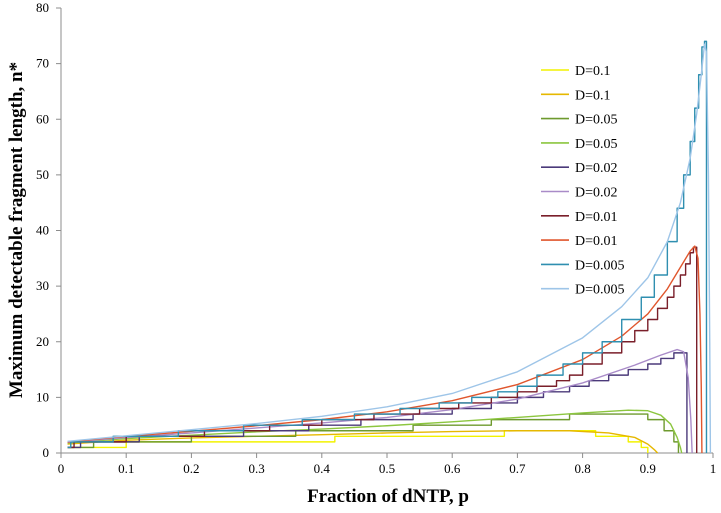 The width and height of the screenshot is (721, 513). What do you see at coordinates (596, 241) in the screenshot?
I see `legend-label-7: D=0.01` at bounding box center [596, 241].